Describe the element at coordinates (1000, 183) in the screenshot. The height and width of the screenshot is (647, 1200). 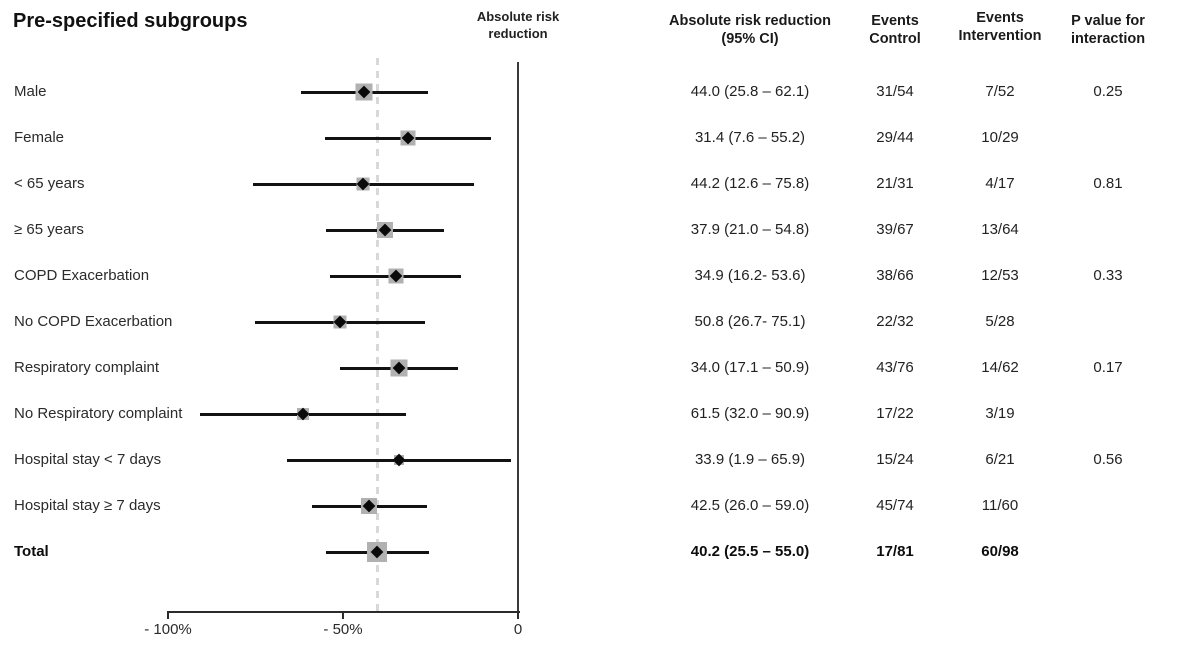
I see `cell-events-intervention: 4/17` at that location.